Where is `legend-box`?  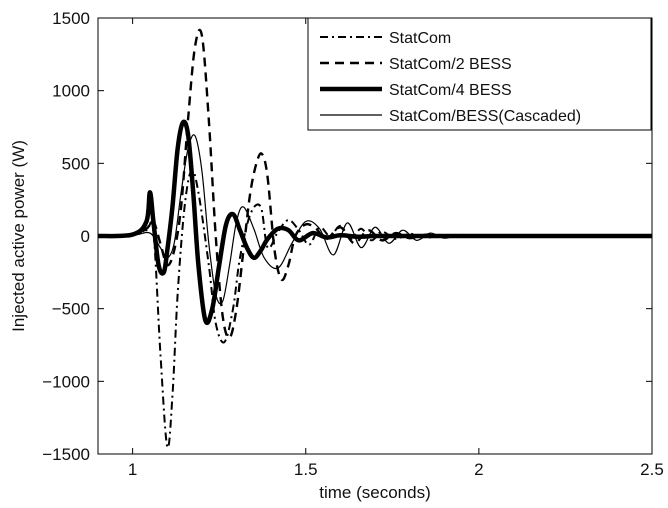 legend-box is located at coordinates (479, 74).